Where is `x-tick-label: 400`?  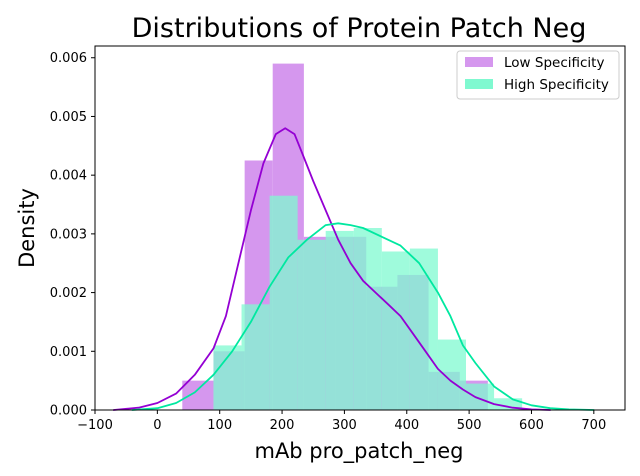 x-tick-label: 400 is located at coordinates (406, 425).